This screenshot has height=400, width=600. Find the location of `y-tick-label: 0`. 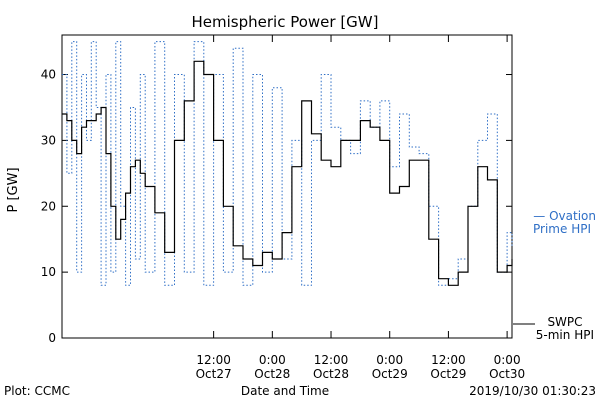

y-tick-label: 0 is located at coordinates (52, 338).